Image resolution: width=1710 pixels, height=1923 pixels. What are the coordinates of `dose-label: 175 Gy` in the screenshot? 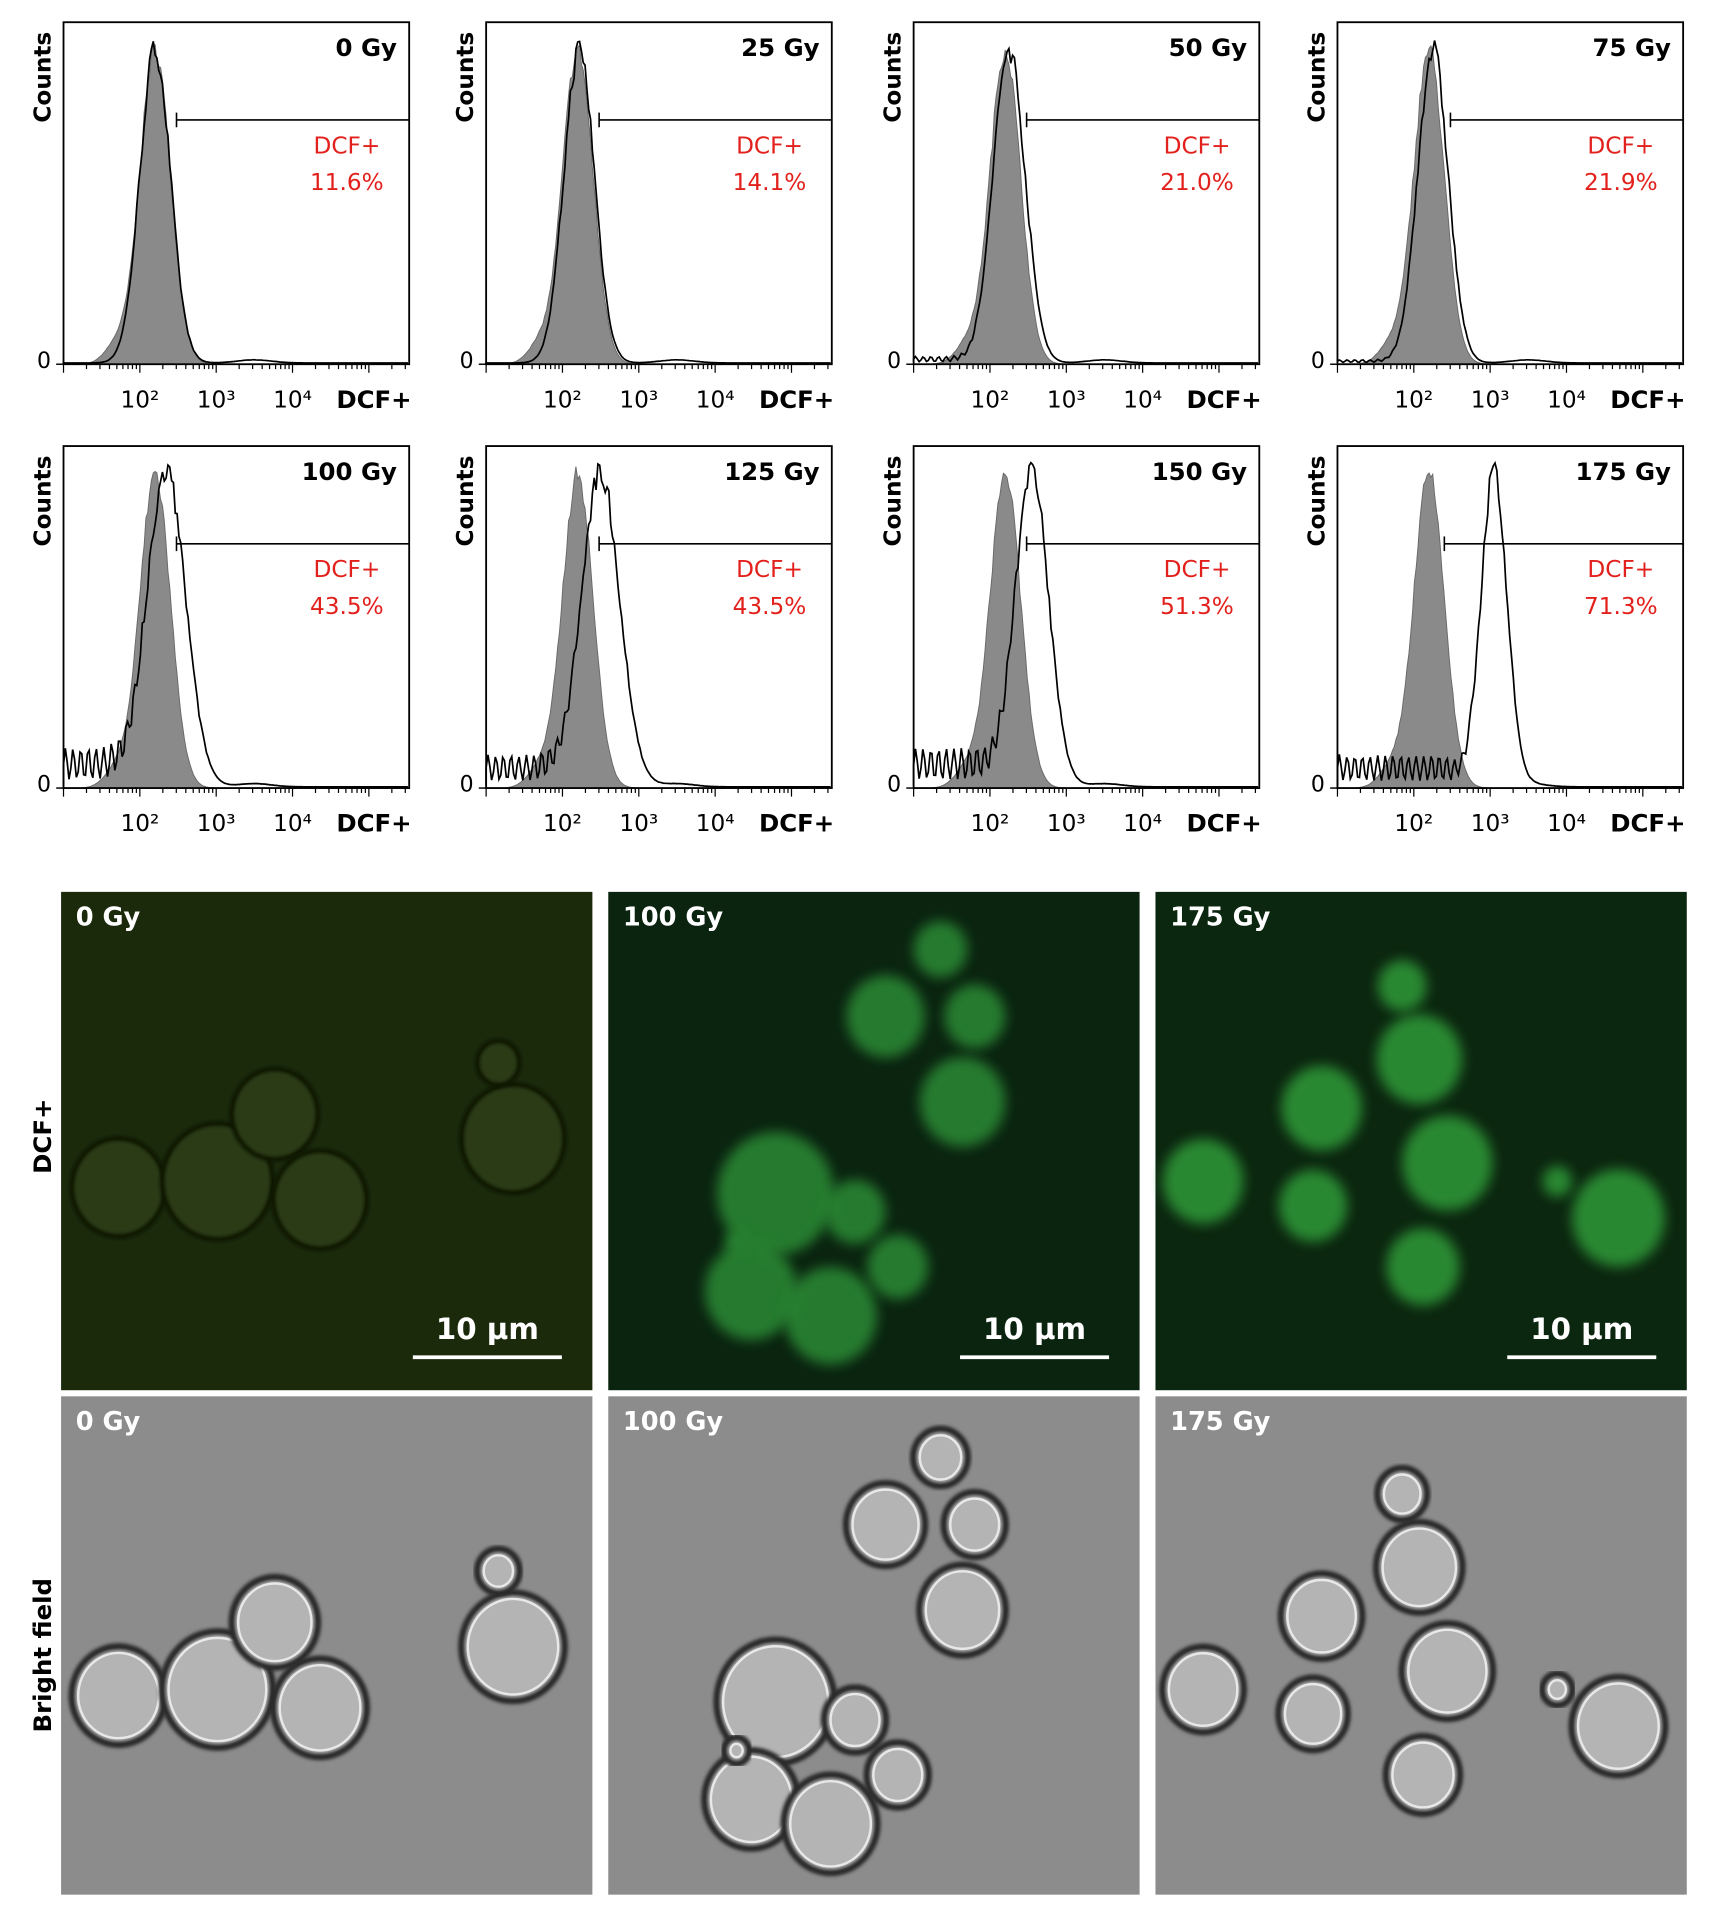 It's located at (1623, 471).